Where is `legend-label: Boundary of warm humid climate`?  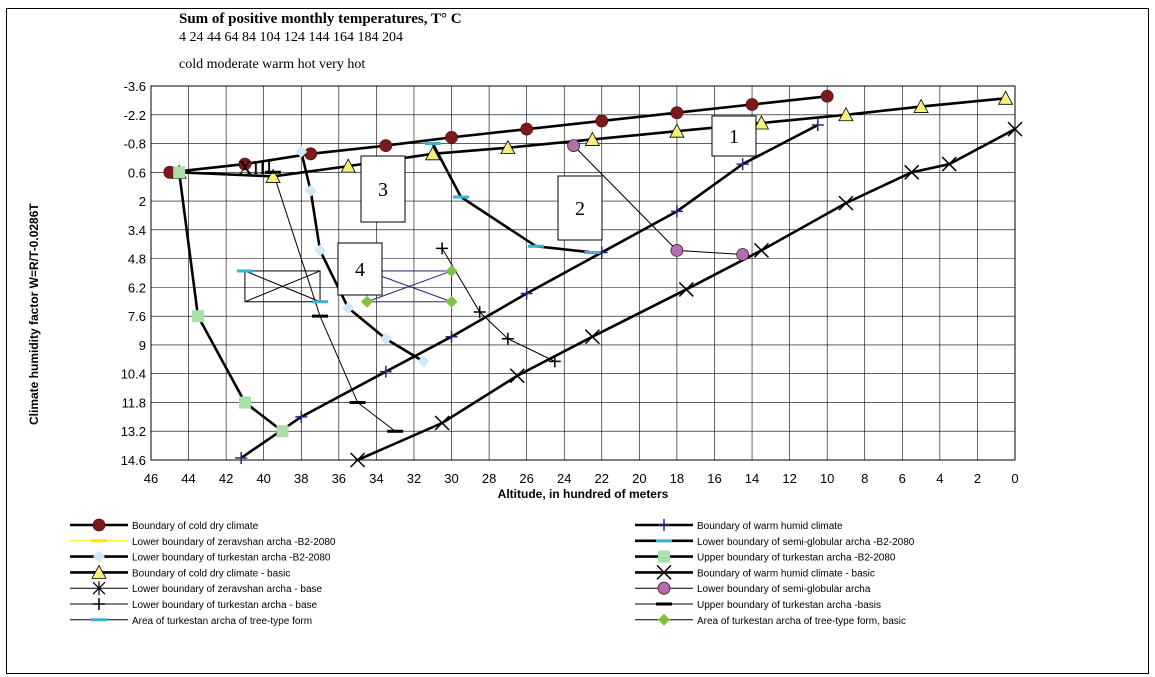
legend-label: Boundary of warm humid climate is located at coordinates (770, 526).